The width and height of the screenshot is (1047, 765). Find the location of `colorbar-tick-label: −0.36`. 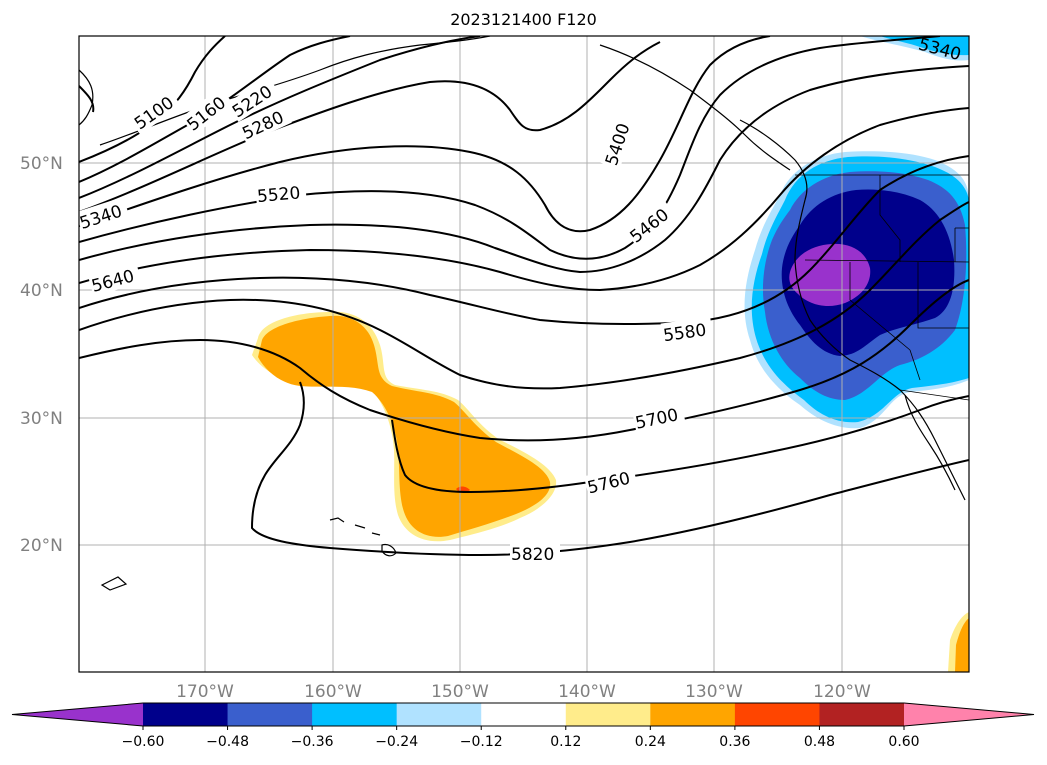

colorbar-tick-label: −0.36 is located at coordinates (312, 742).